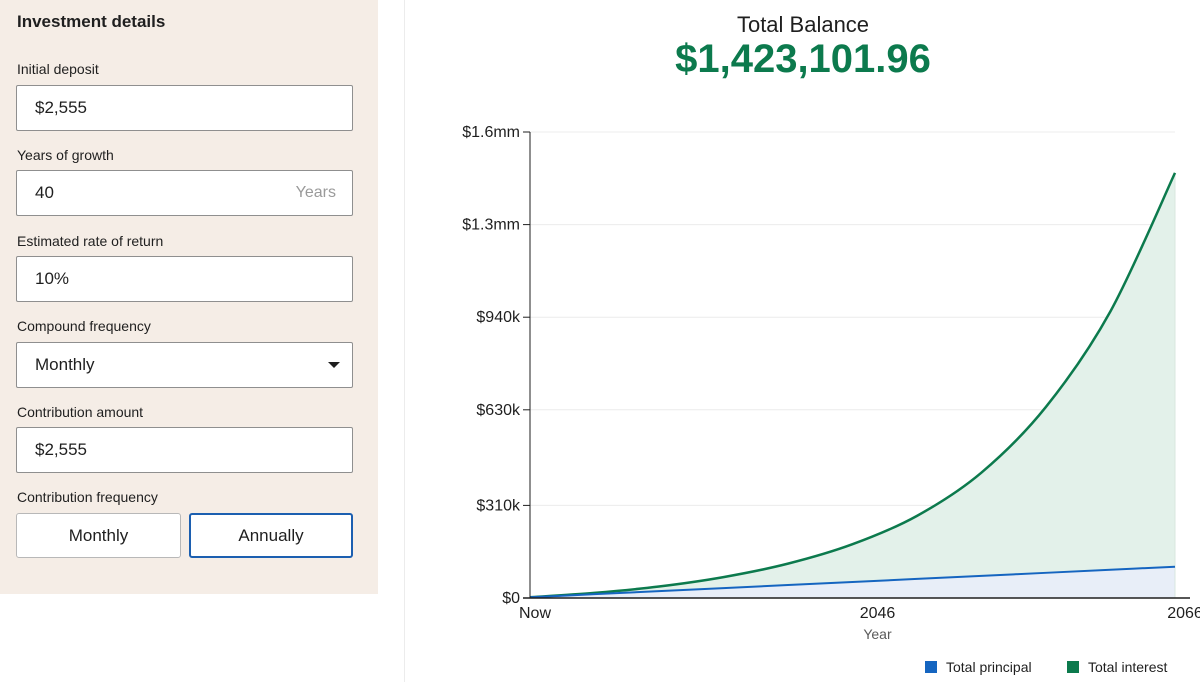 This screenshot has width=1200, height=682. I want to click on x-tick-label: Now, so click(535, 613).